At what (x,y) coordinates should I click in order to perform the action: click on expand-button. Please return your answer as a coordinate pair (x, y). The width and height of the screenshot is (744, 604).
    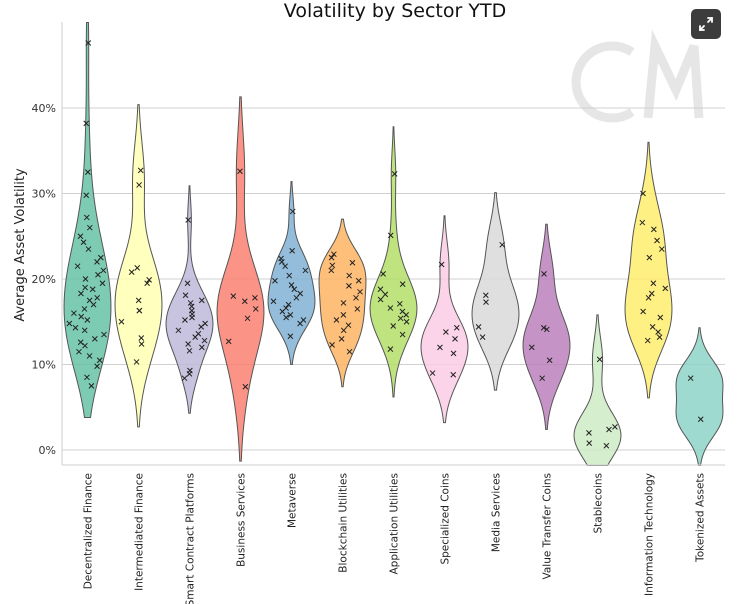
    Looking at the image, I should click on (706, 24).